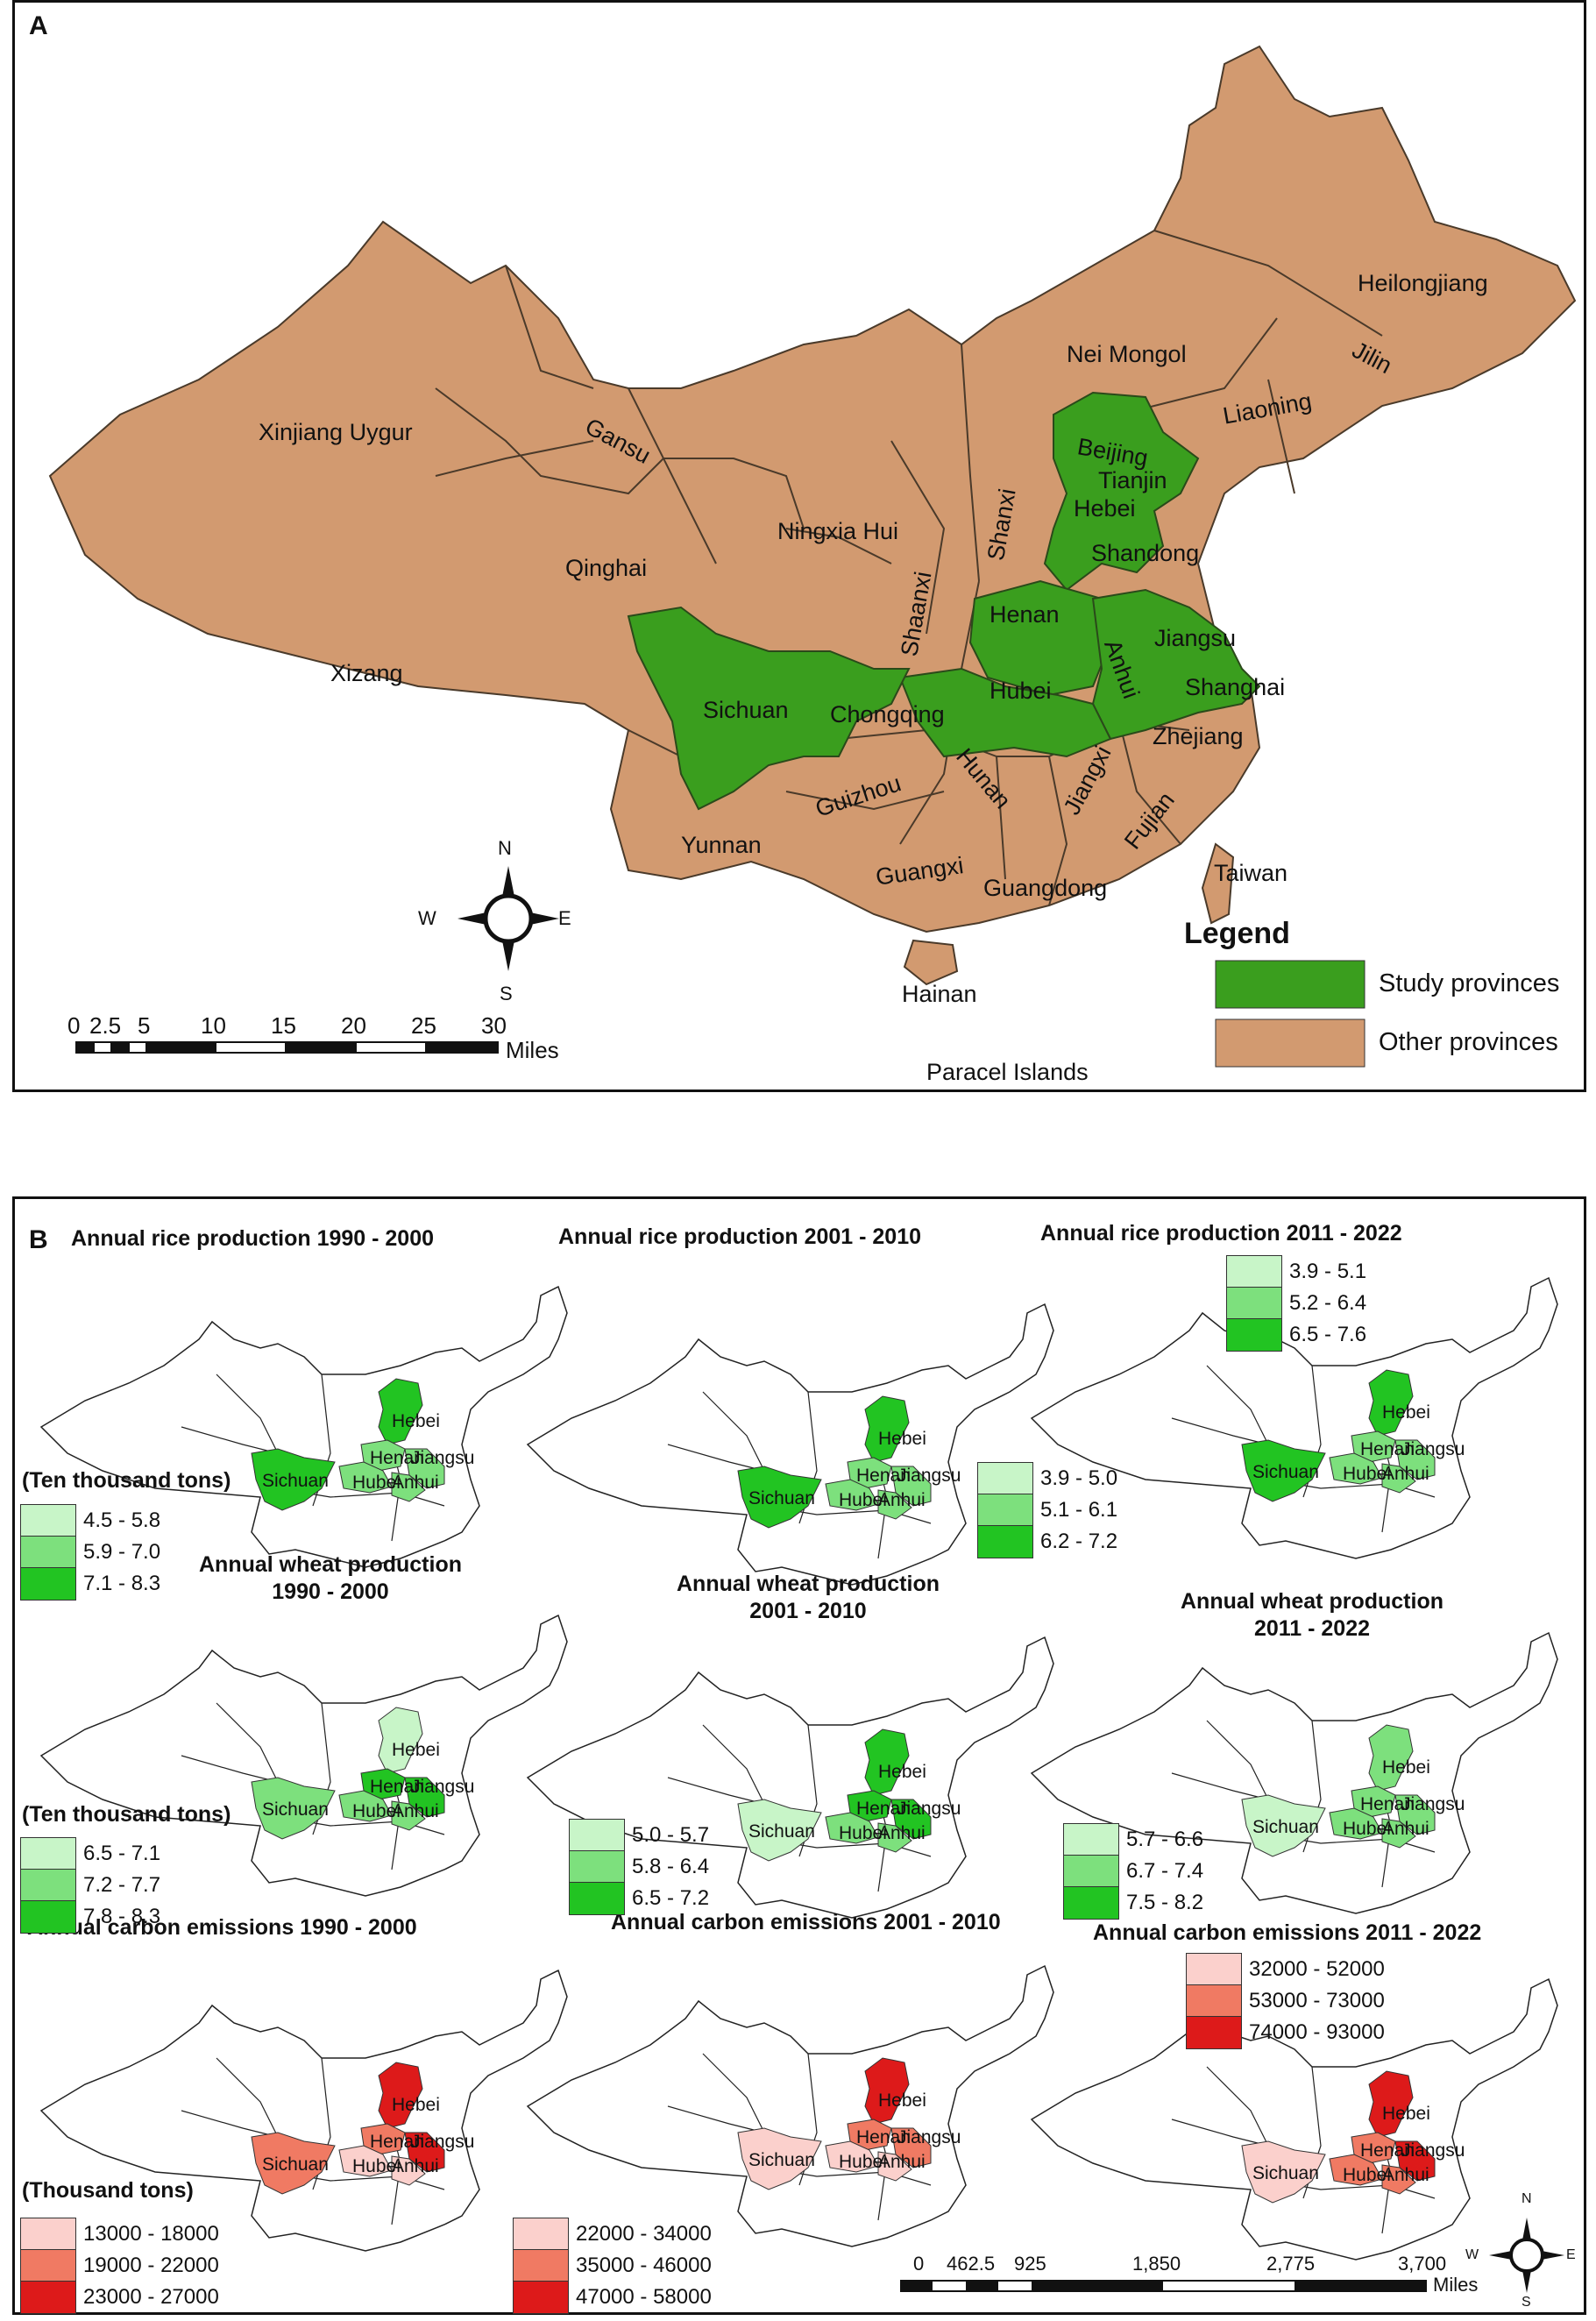  What do you see at coordinates (1021, 691) in the screenshot?
I see `province-label: Hubei` at bounding box center [1021, 691].